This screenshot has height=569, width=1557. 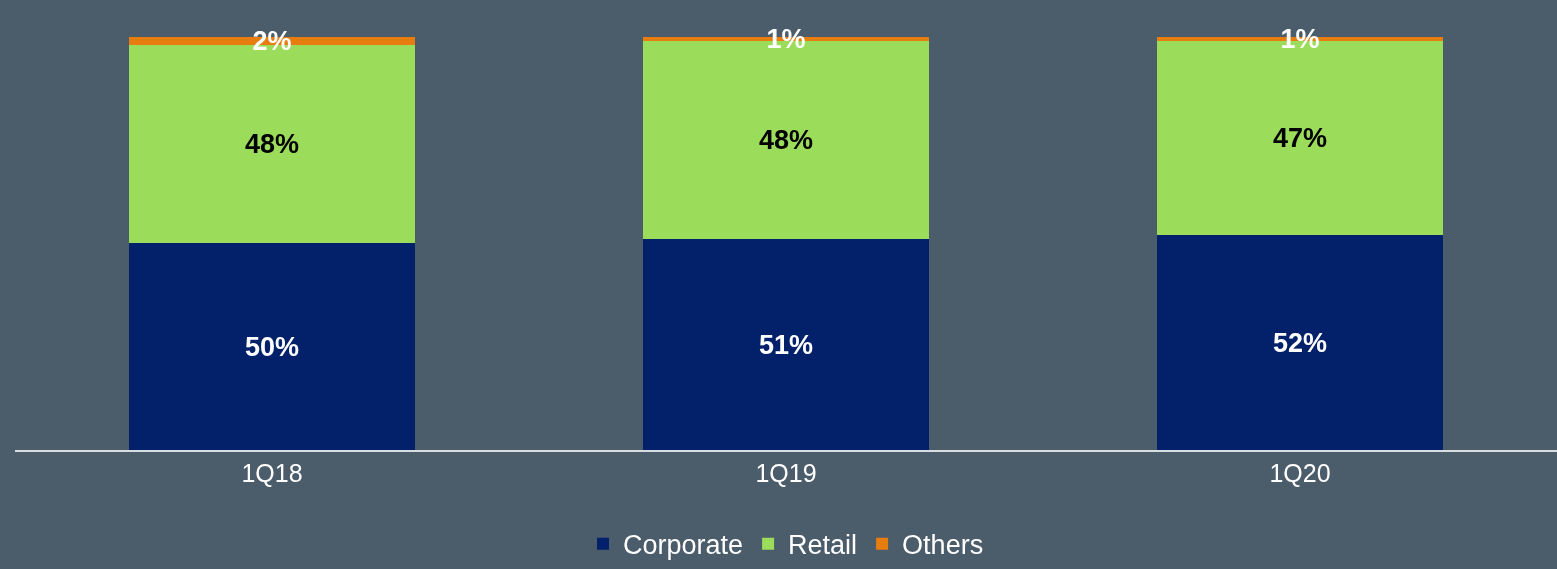 What do you see at coordinates (943, 545) in the screenshot?
I see `legend-label: Others` at bounding box center [943, 545].